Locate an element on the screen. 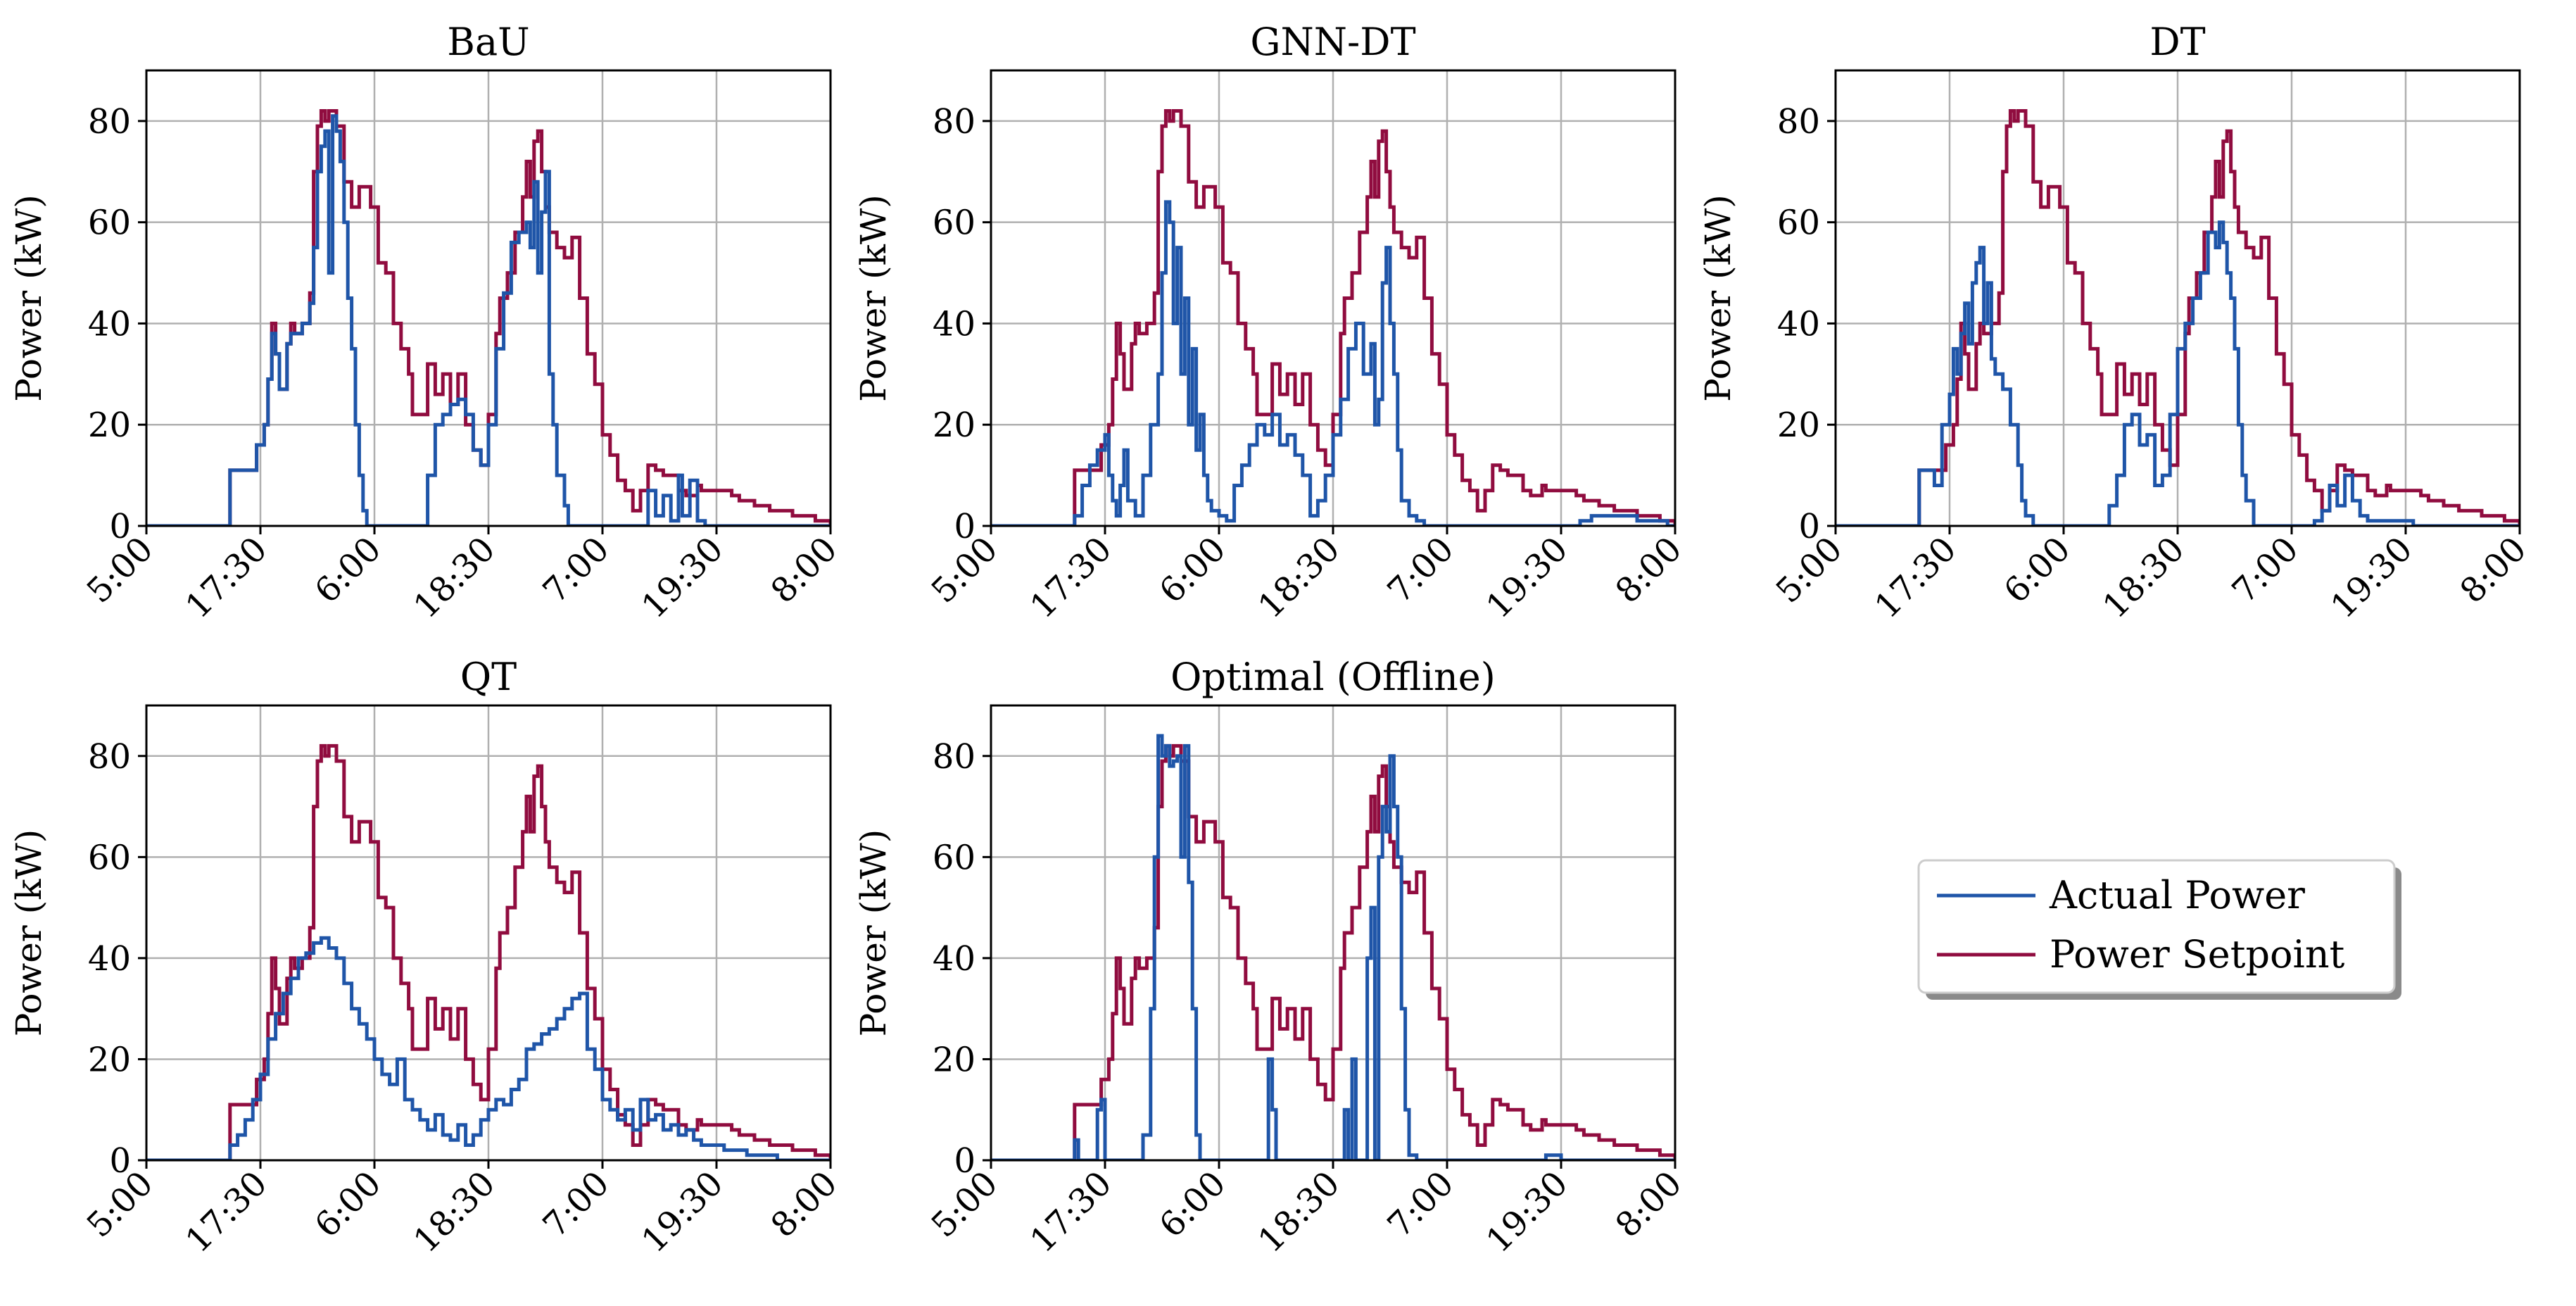 The width and height of the screenshot is (2576, 1306). chart-optimal-offline-xtick-label-3: 18:30 is located at coordinates (1299, 1212).